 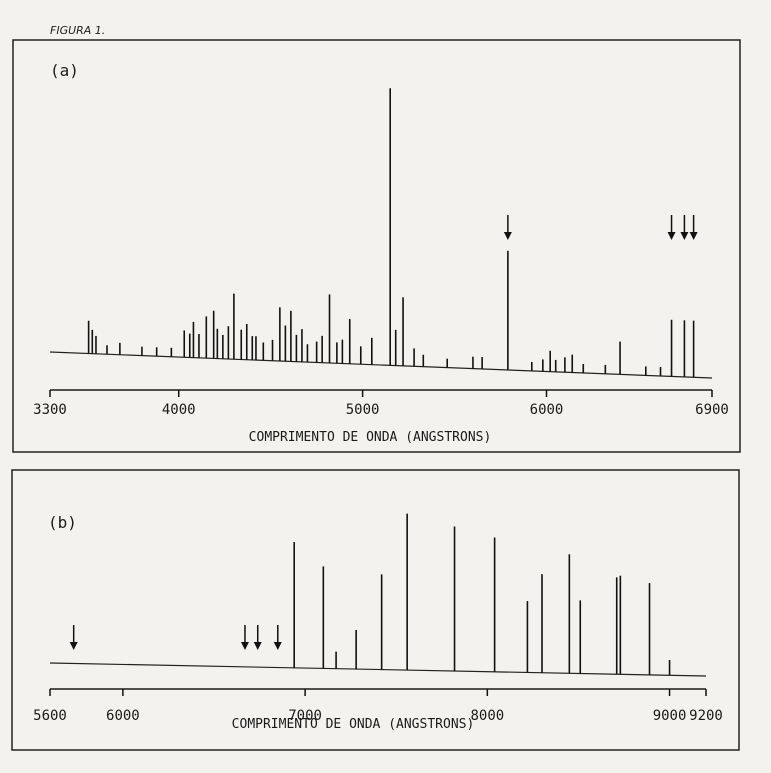 I want to click on x-tick-label: 9000, so click(x=670, y=716).